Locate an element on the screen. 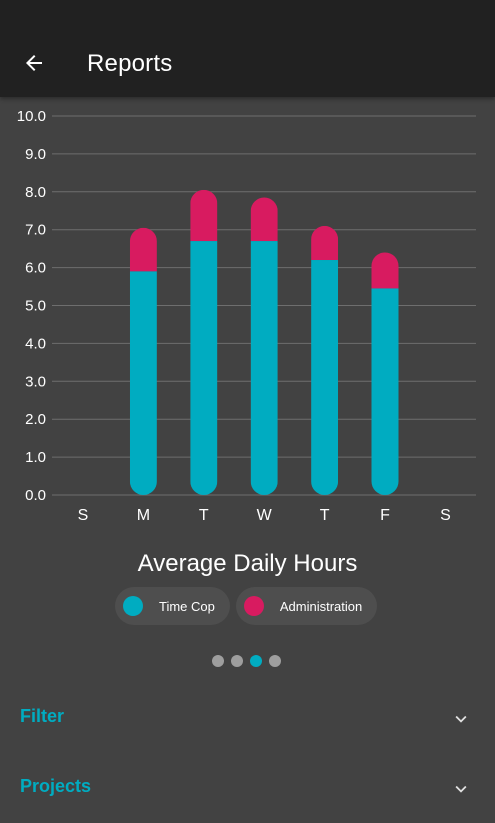 The image size is (495, 823). y-tick-label: 10.0 is located at coordinates (31, 116).